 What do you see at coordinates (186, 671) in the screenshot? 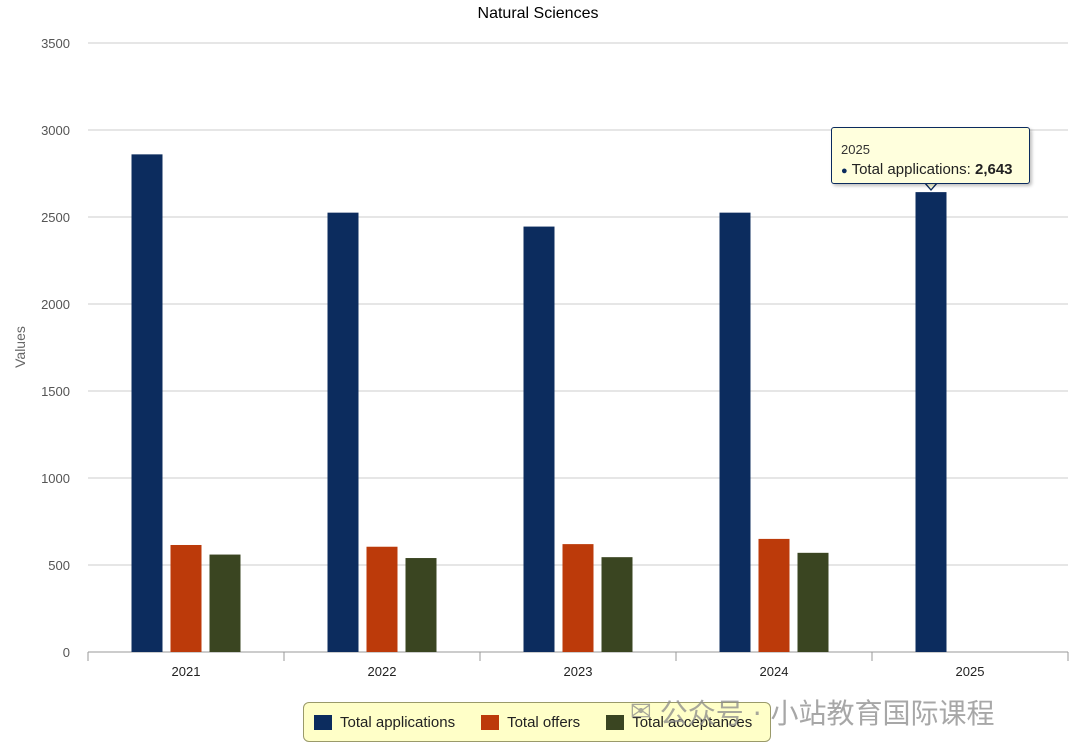
I see `x-tick-label: 2021` at bounding box center [186, 671].